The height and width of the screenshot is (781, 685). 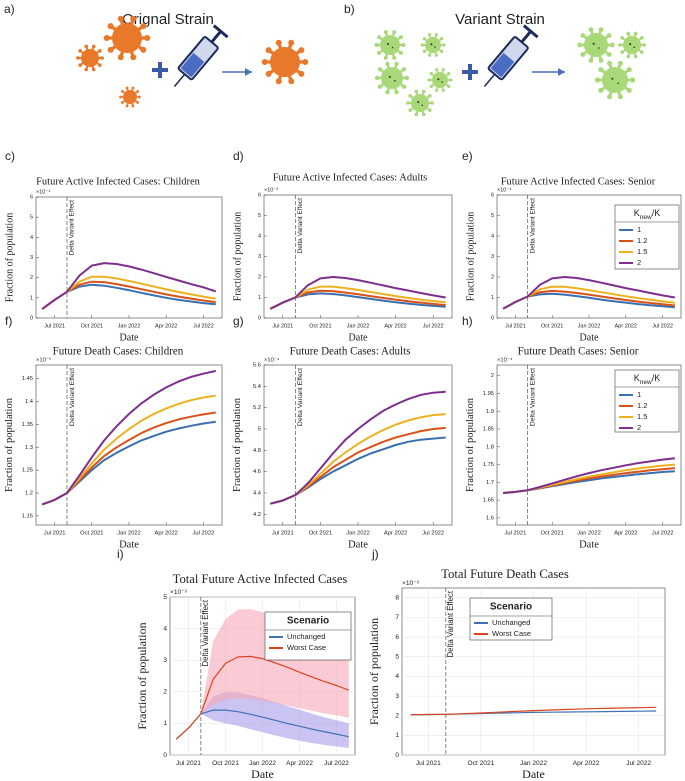 I want to click on y-tick-label: 1.65, so click(x=488, y=501).